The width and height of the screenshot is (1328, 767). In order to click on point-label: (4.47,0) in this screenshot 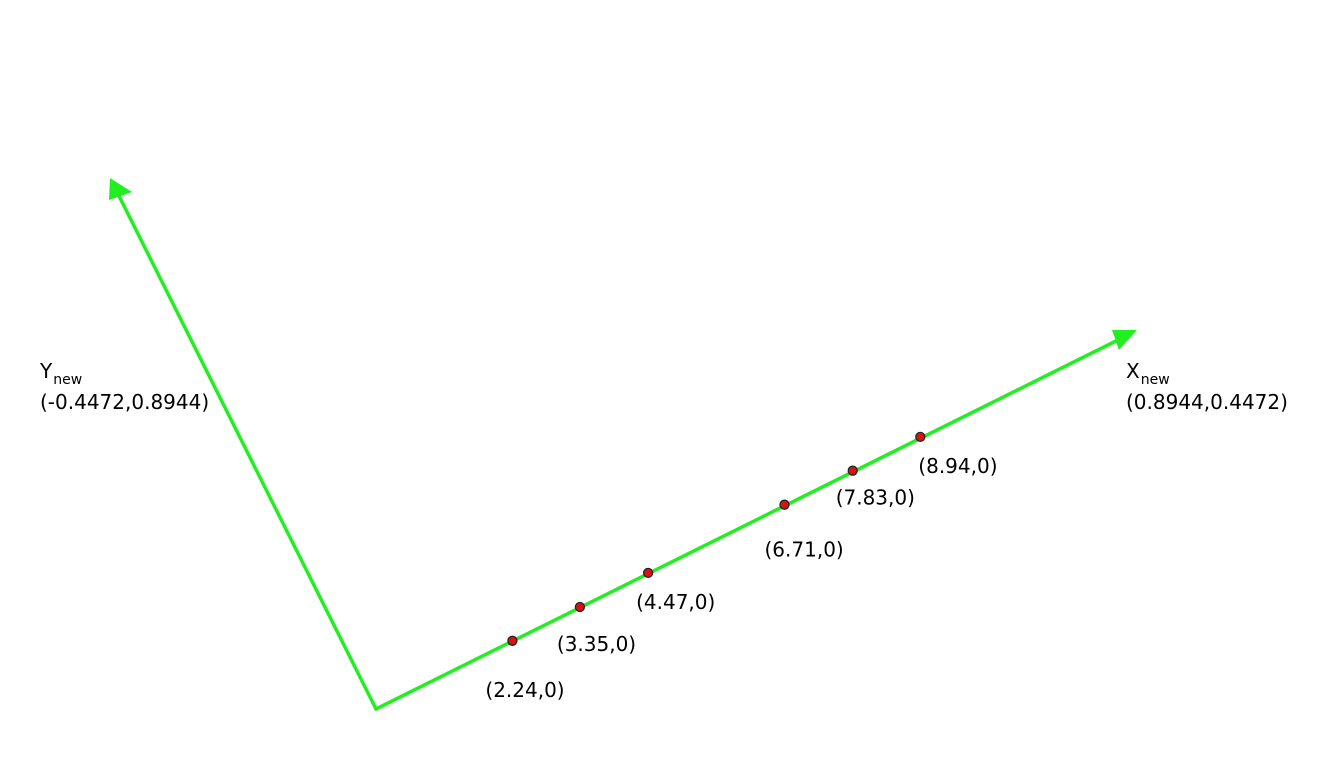, I will do `click(675, 602)`.